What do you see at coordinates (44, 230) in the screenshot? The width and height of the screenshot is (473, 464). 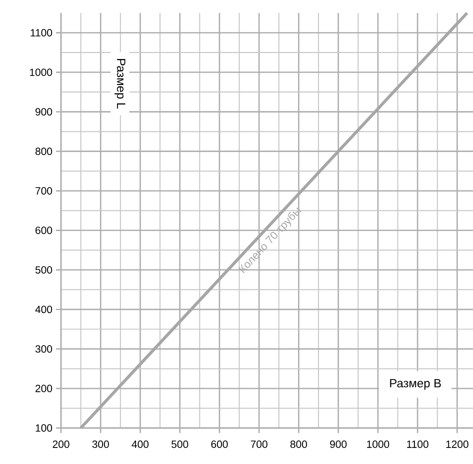 I see `y-tick-label: 600` at bounding box center [44, 230].